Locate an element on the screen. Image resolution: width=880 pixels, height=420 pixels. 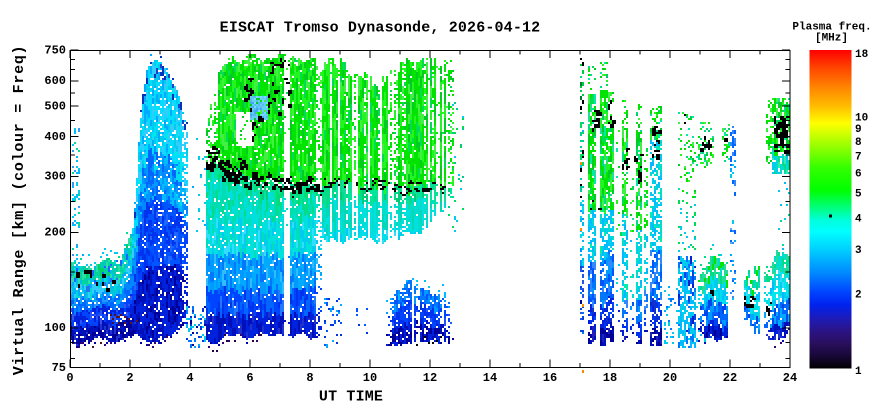
svg-text: [MHz] is located at coordinates (831, 39).